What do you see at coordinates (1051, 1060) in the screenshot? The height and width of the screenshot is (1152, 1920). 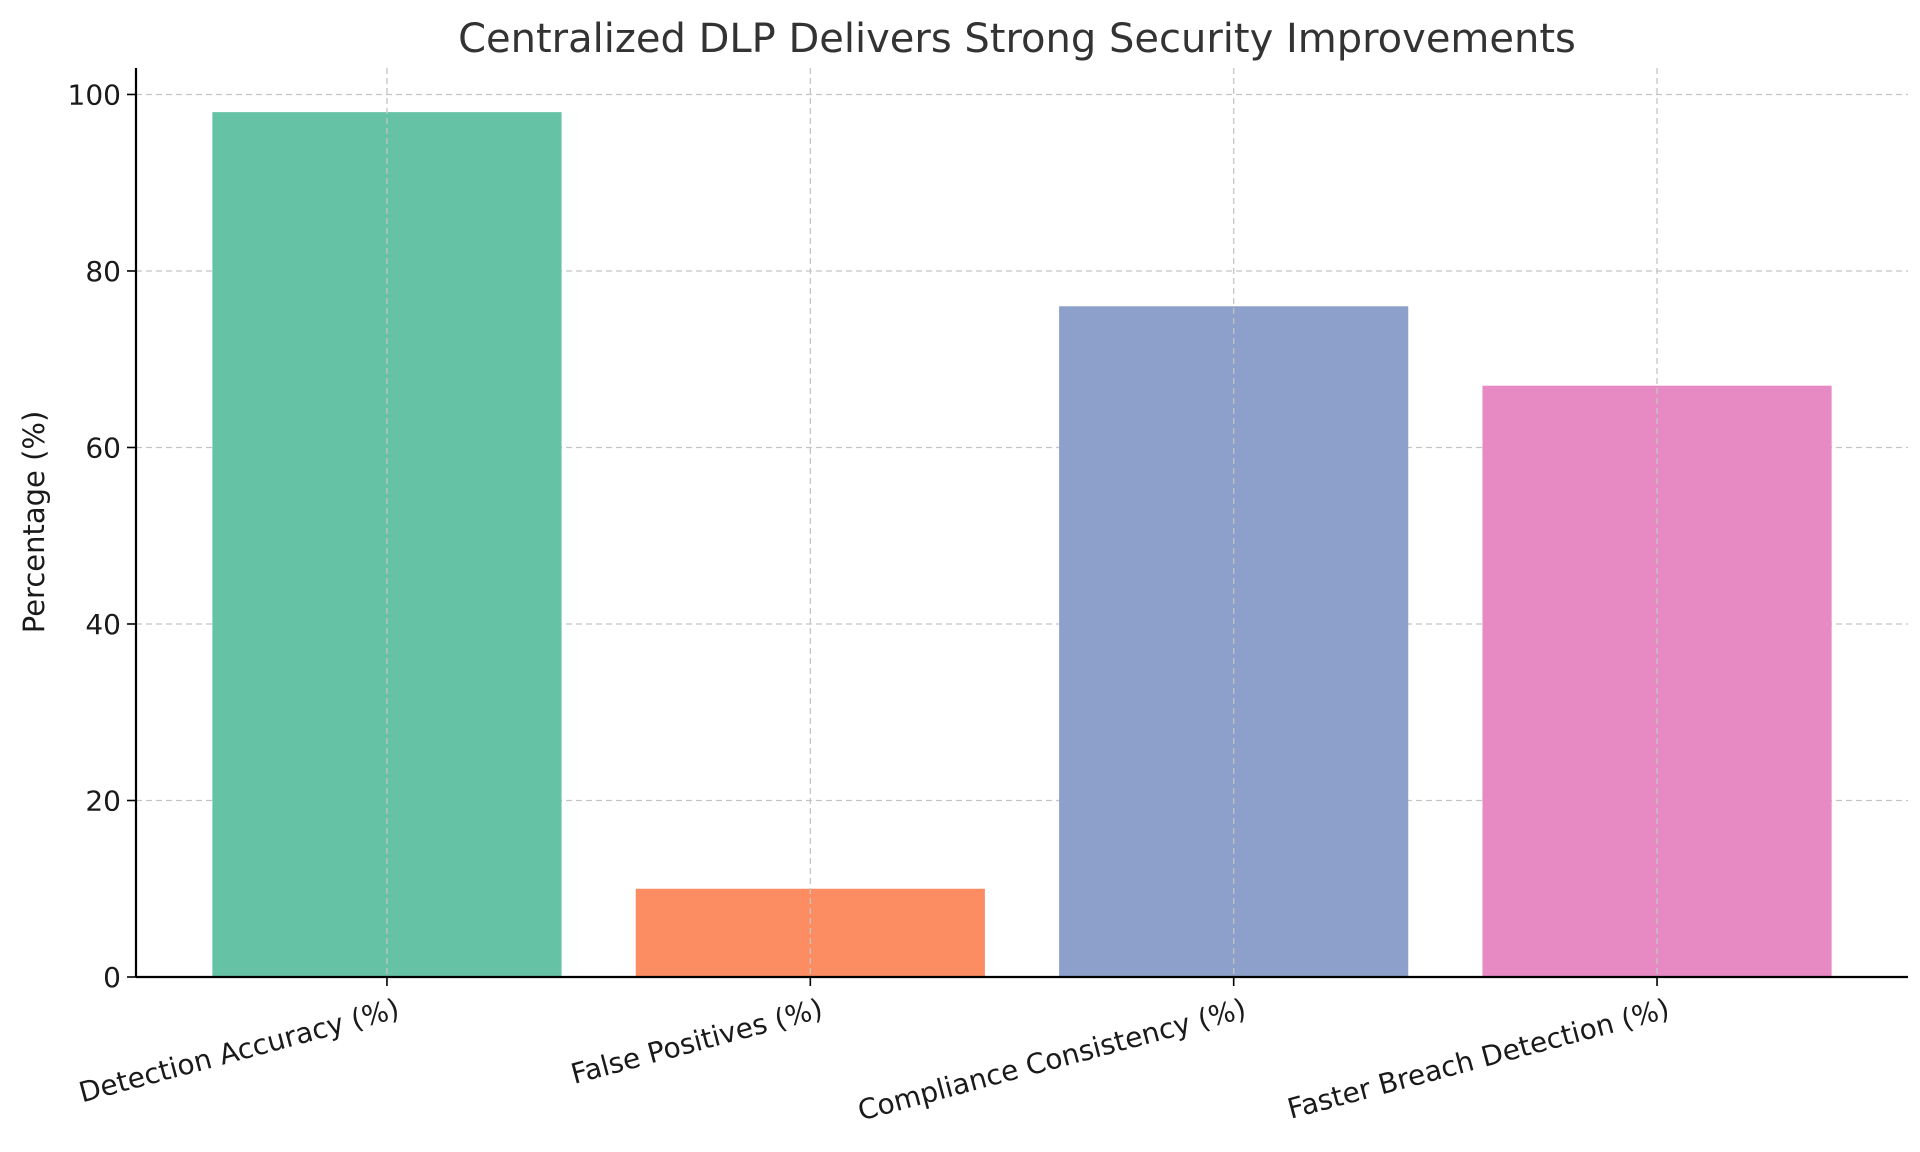 I see `x-tick-label: Compliance Consistency (%)` at bounding box center [1051, 1060].